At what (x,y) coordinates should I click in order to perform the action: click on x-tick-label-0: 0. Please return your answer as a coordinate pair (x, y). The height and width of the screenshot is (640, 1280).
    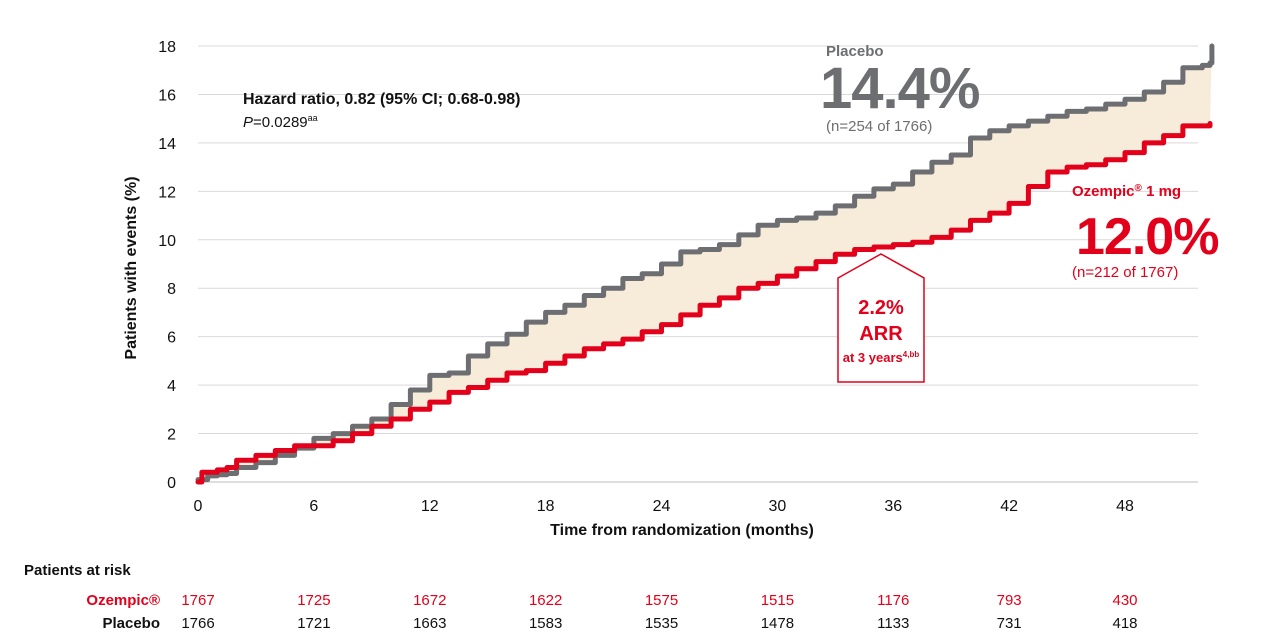
    Looking at the image, I should click on (198, 506).